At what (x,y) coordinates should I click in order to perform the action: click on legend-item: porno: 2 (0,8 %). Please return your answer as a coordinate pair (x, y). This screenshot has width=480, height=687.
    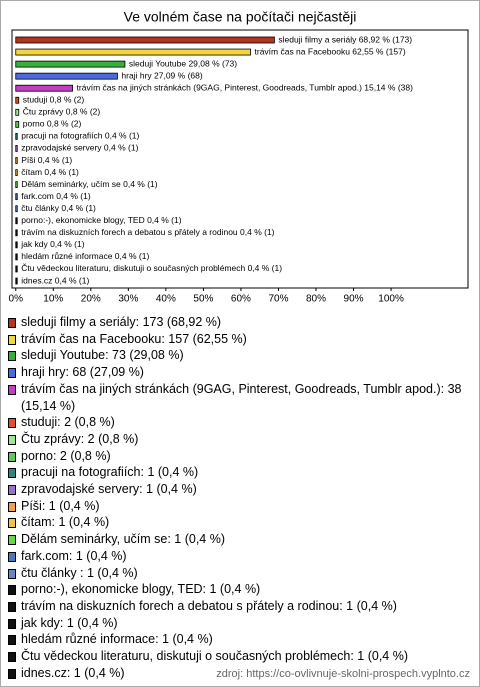
    Looking at the image, I should click on (242, 456).